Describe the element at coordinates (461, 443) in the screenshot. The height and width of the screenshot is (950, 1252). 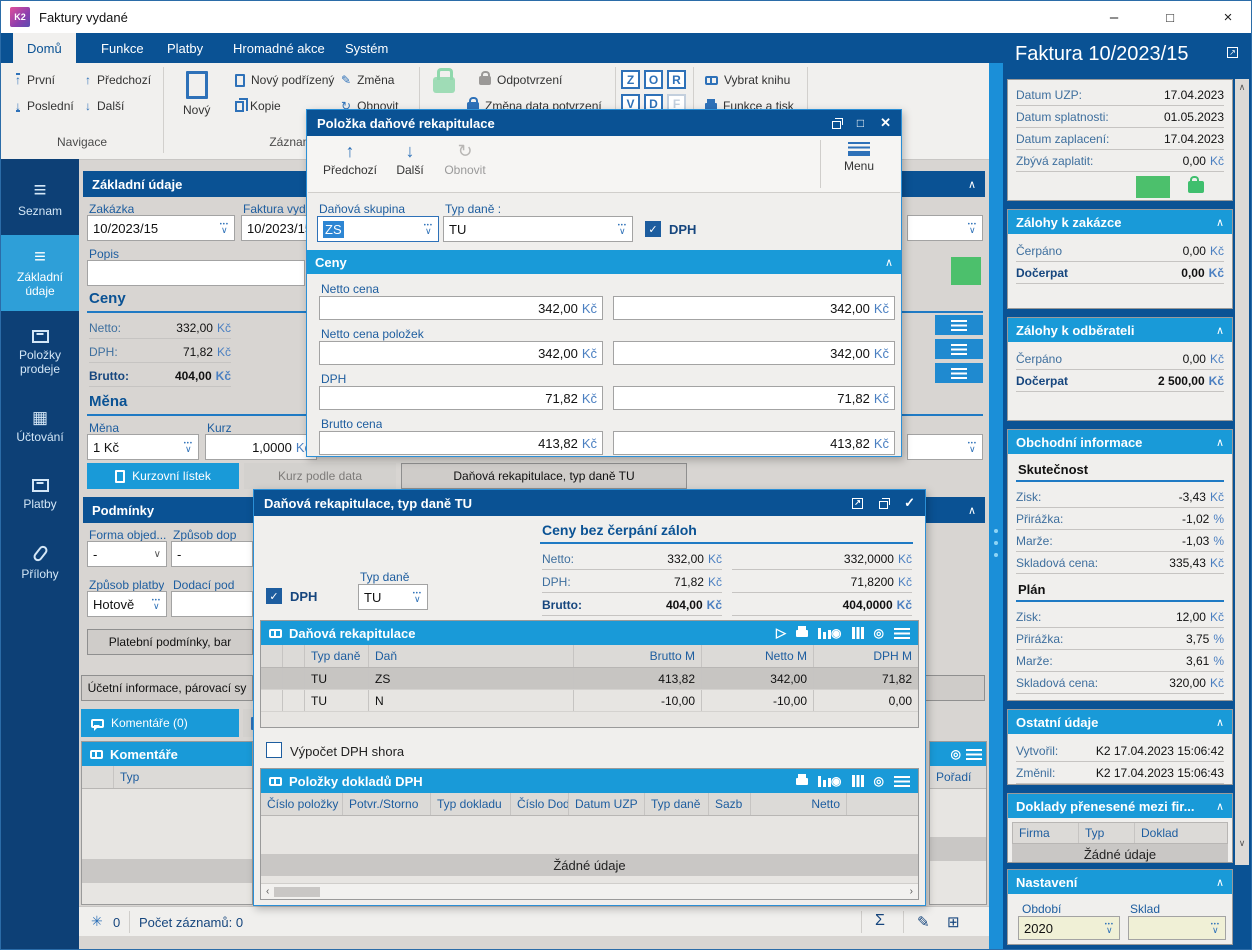
I see `brutto-cena-field-1: 413,82 Kč` at that location.